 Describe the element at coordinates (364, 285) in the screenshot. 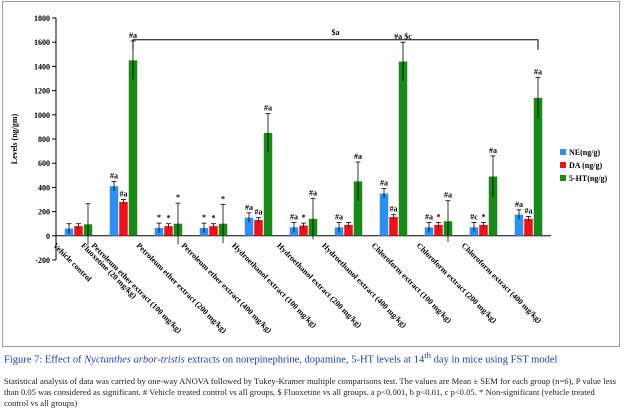

I see `x-tick-label: Hydroethanol extract (400 mg/kg)` at that location.